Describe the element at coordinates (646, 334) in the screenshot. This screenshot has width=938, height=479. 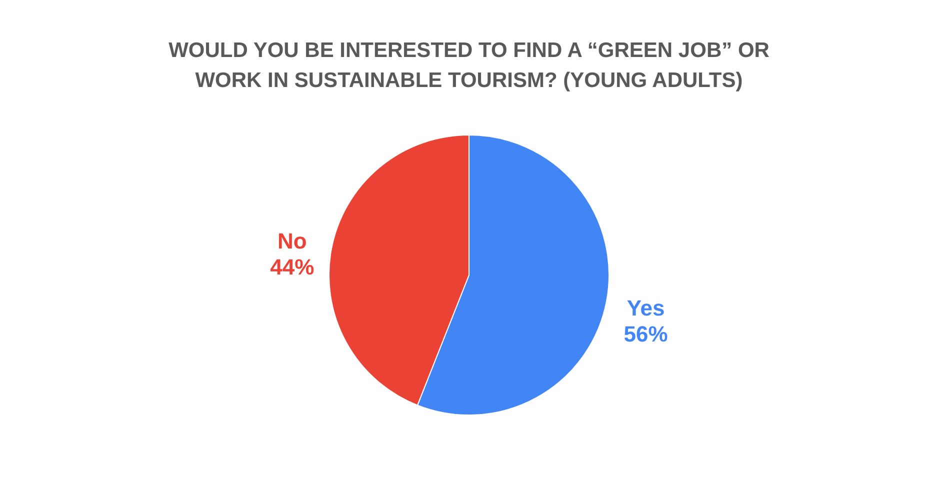
I see `data-label: 56%` at that location.